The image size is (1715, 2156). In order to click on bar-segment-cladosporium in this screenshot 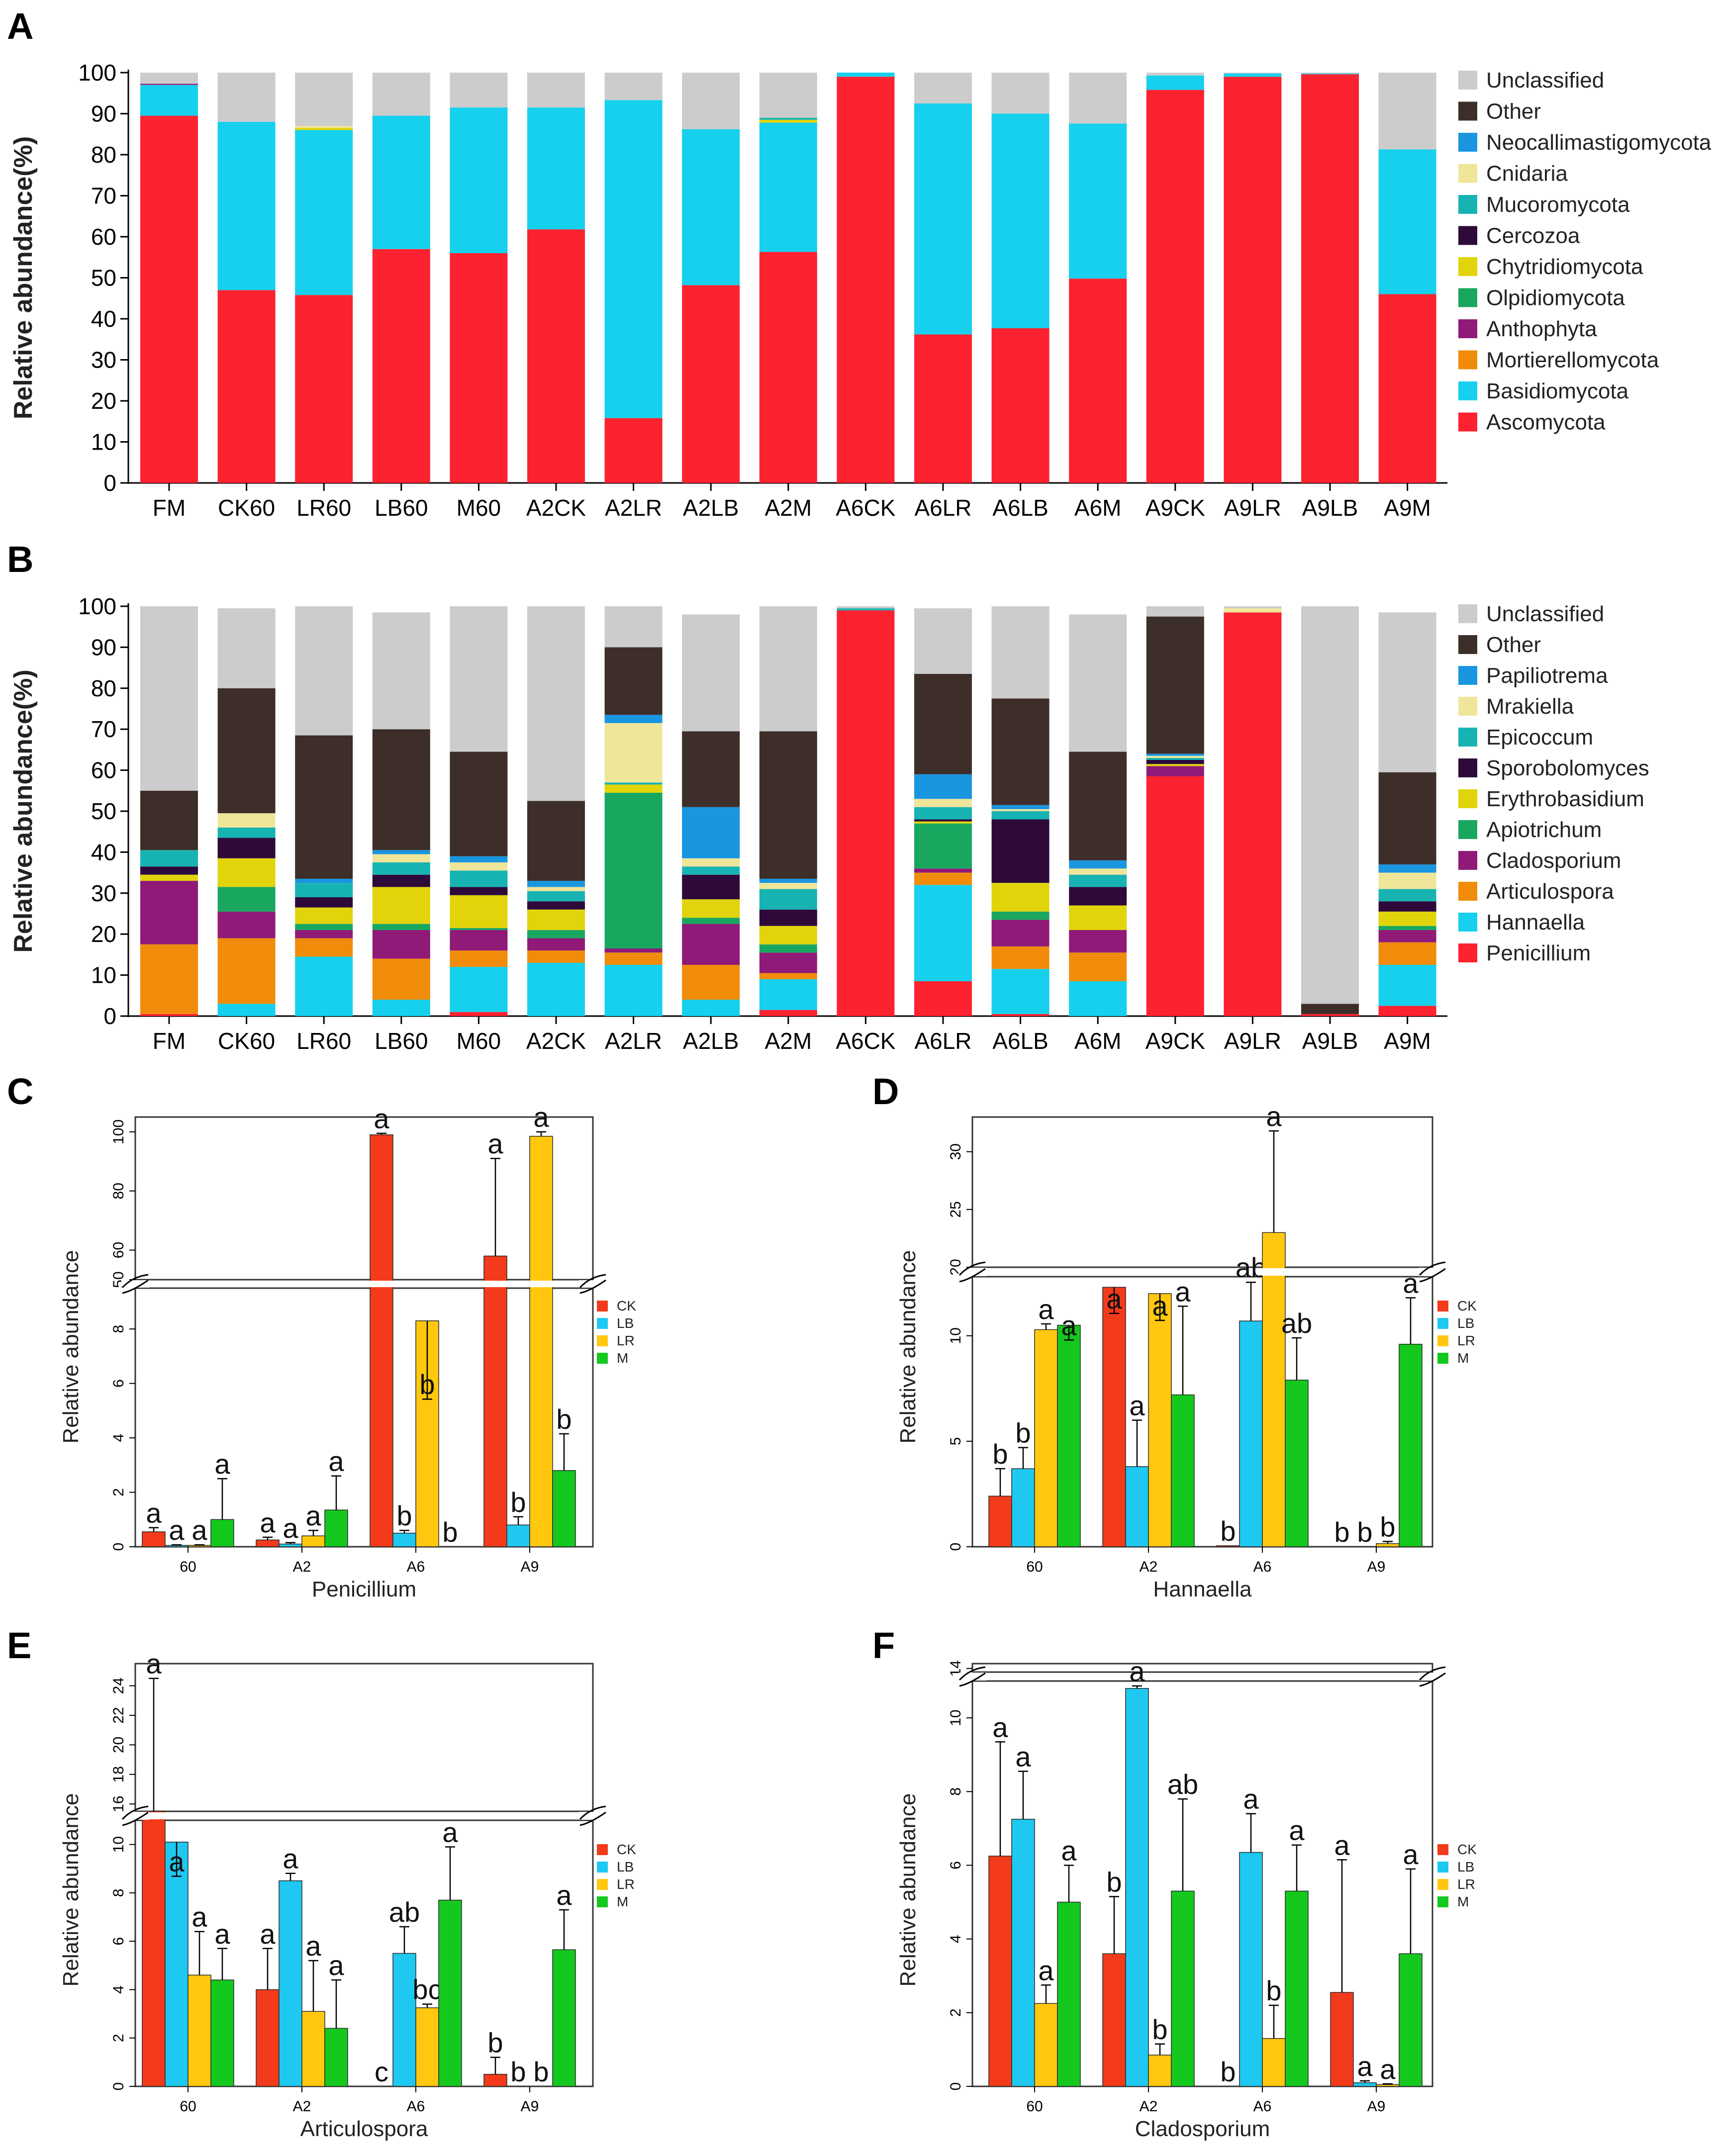, I will do `click(556, 945)`.